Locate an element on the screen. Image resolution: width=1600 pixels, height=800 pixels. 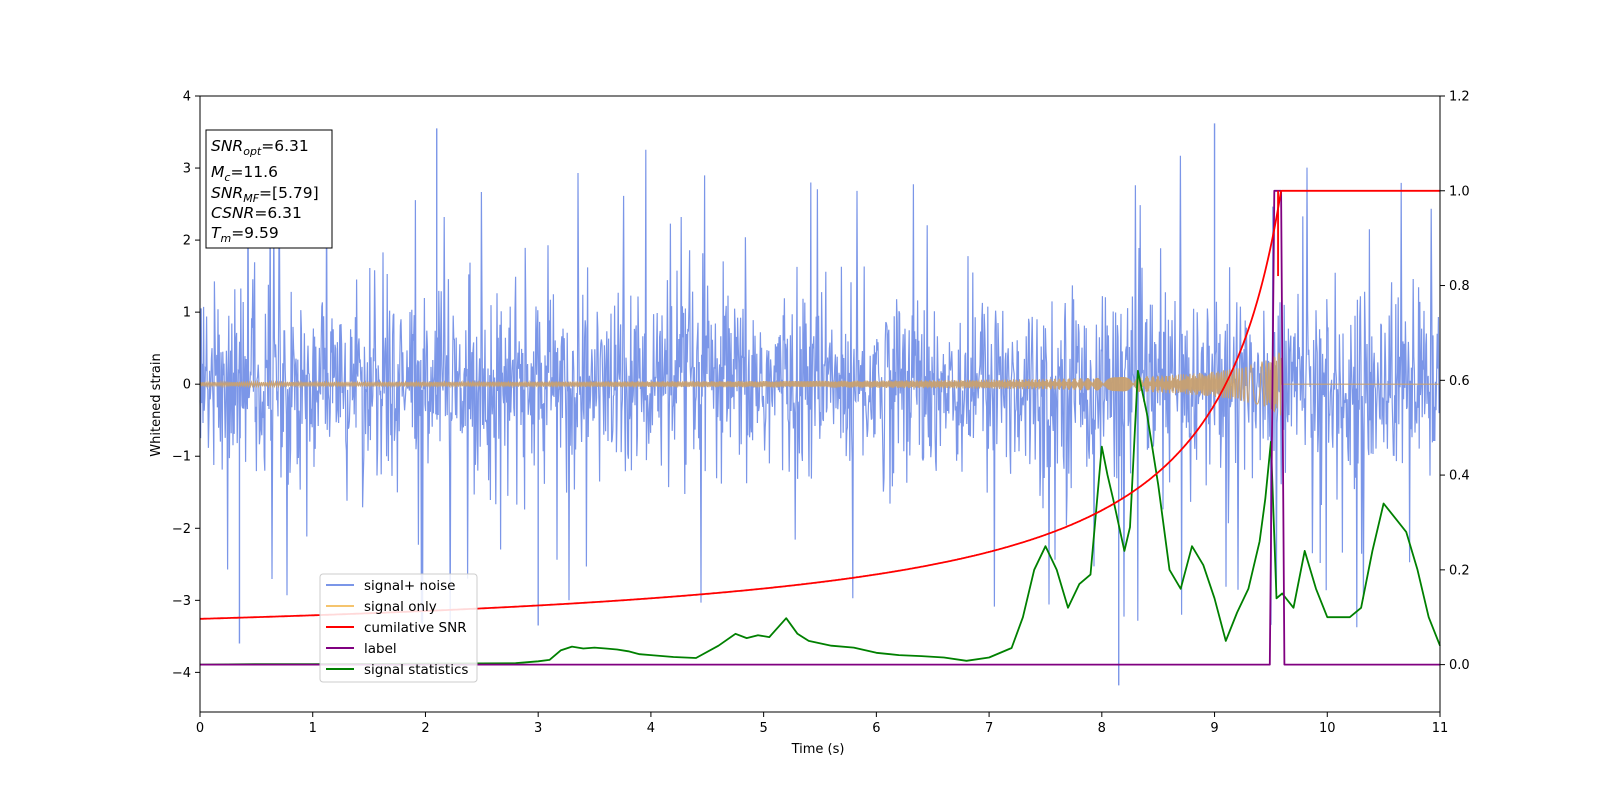
info-mc: Mc=11.6 is located at coordinates (244, 173).